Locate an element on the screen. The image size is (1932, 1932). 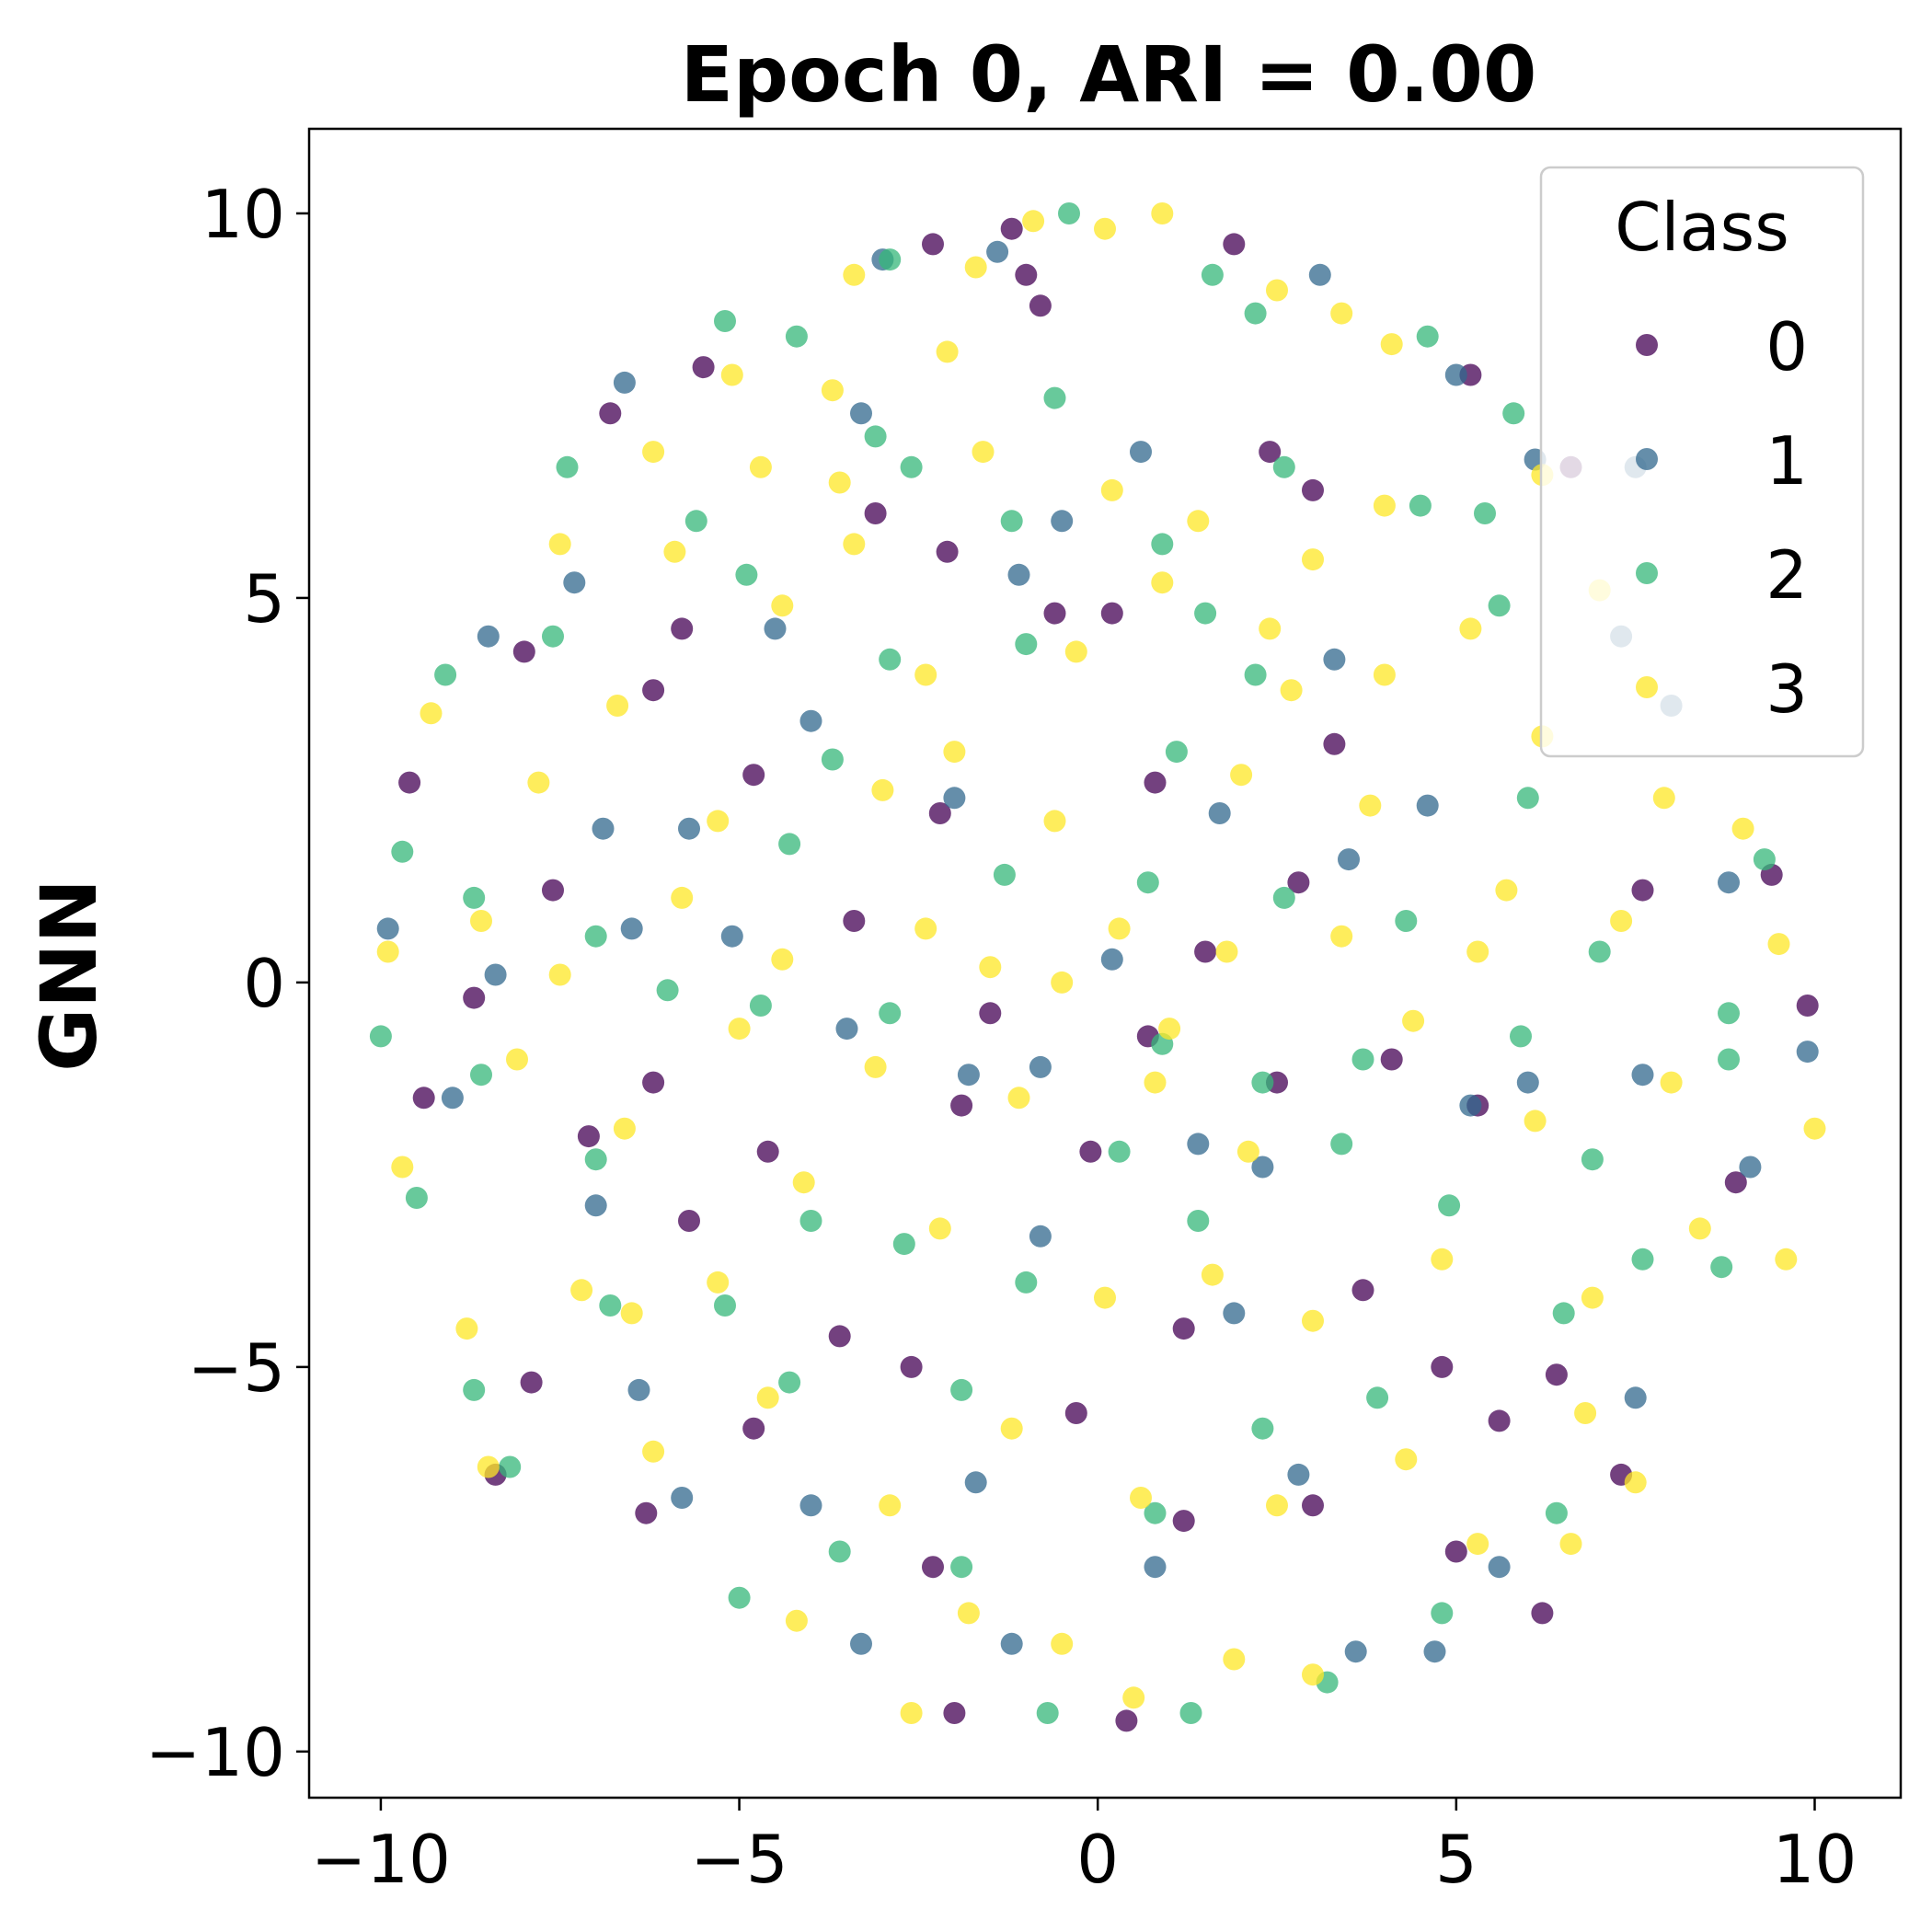
y-tick-label: −5 is located at coordinates (236, 1368).